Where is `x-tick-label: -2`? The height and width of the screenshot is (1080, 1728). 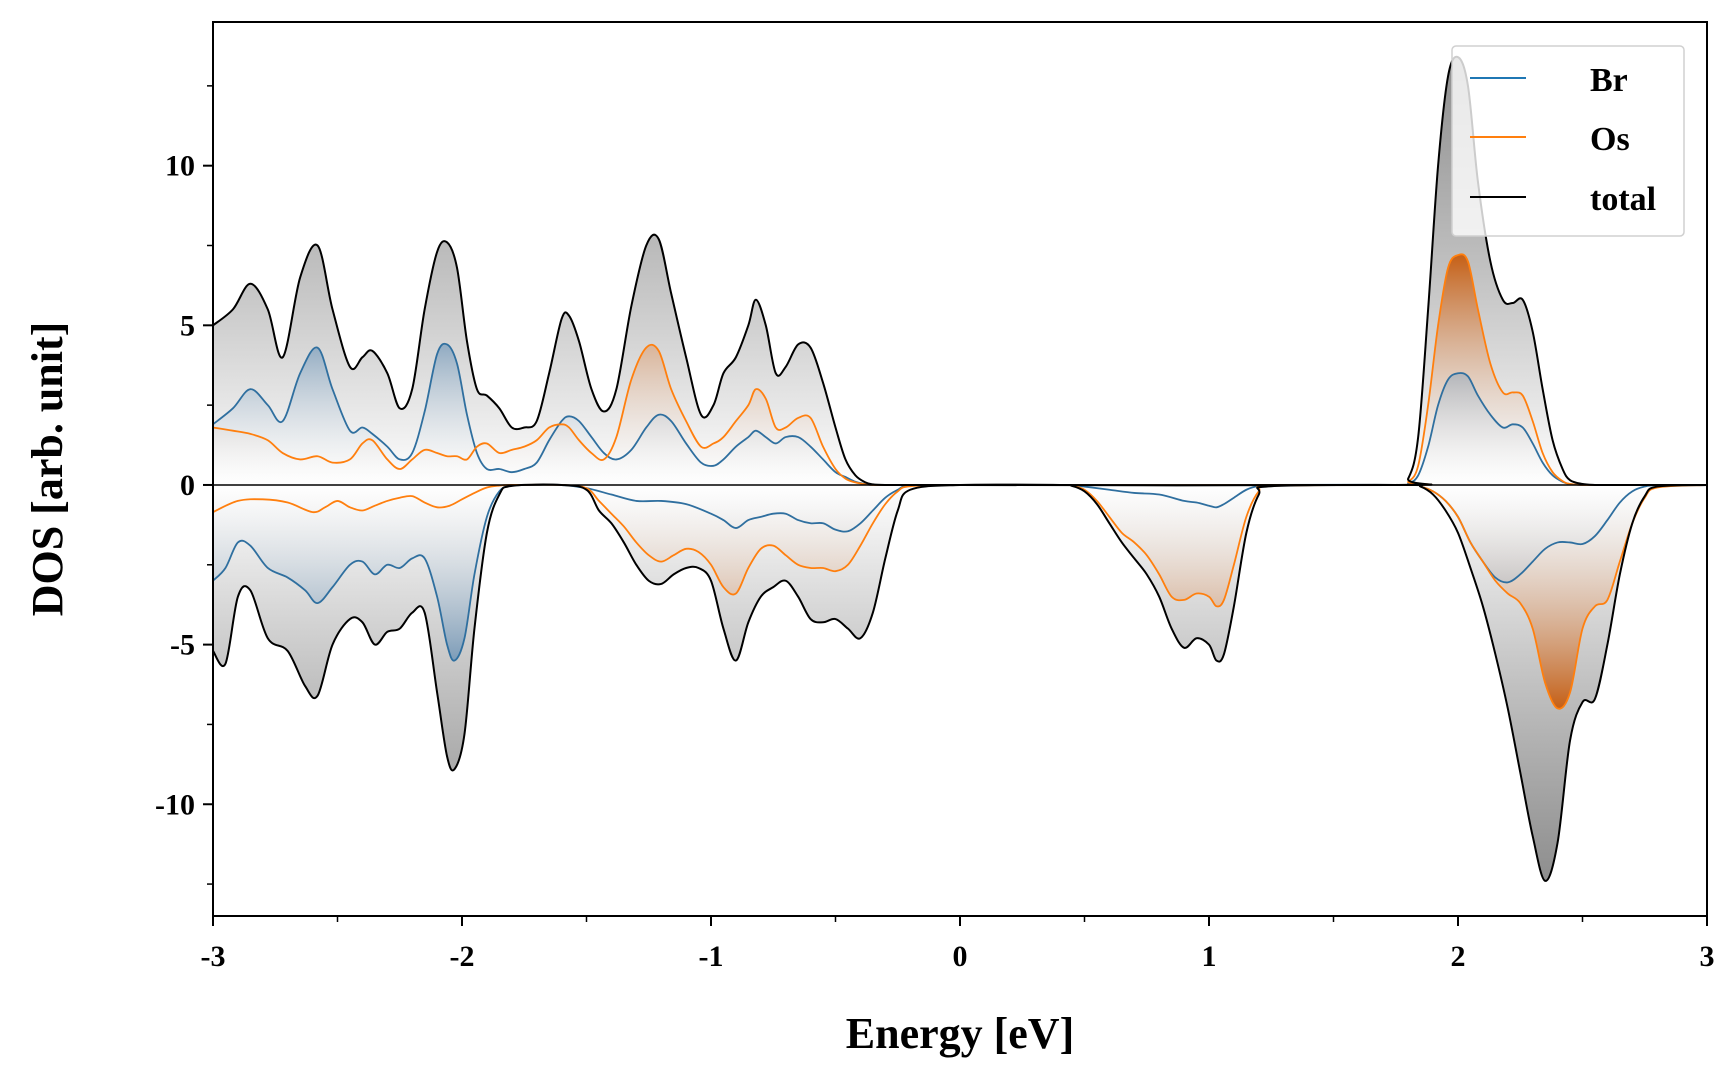
x-tick-label: -2 is located at coordinates (462, 956).